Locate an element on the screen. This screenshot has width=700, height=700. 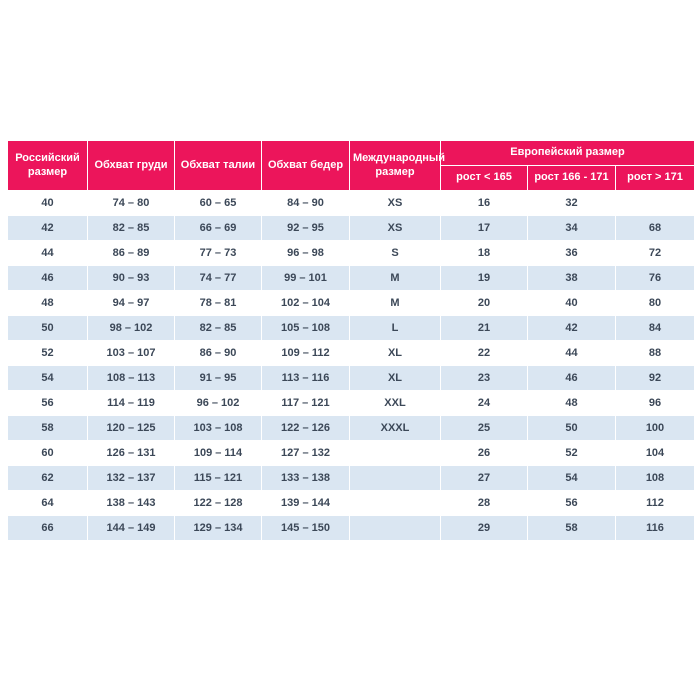
table-cell: 19 is located at coordinates (484, 278).